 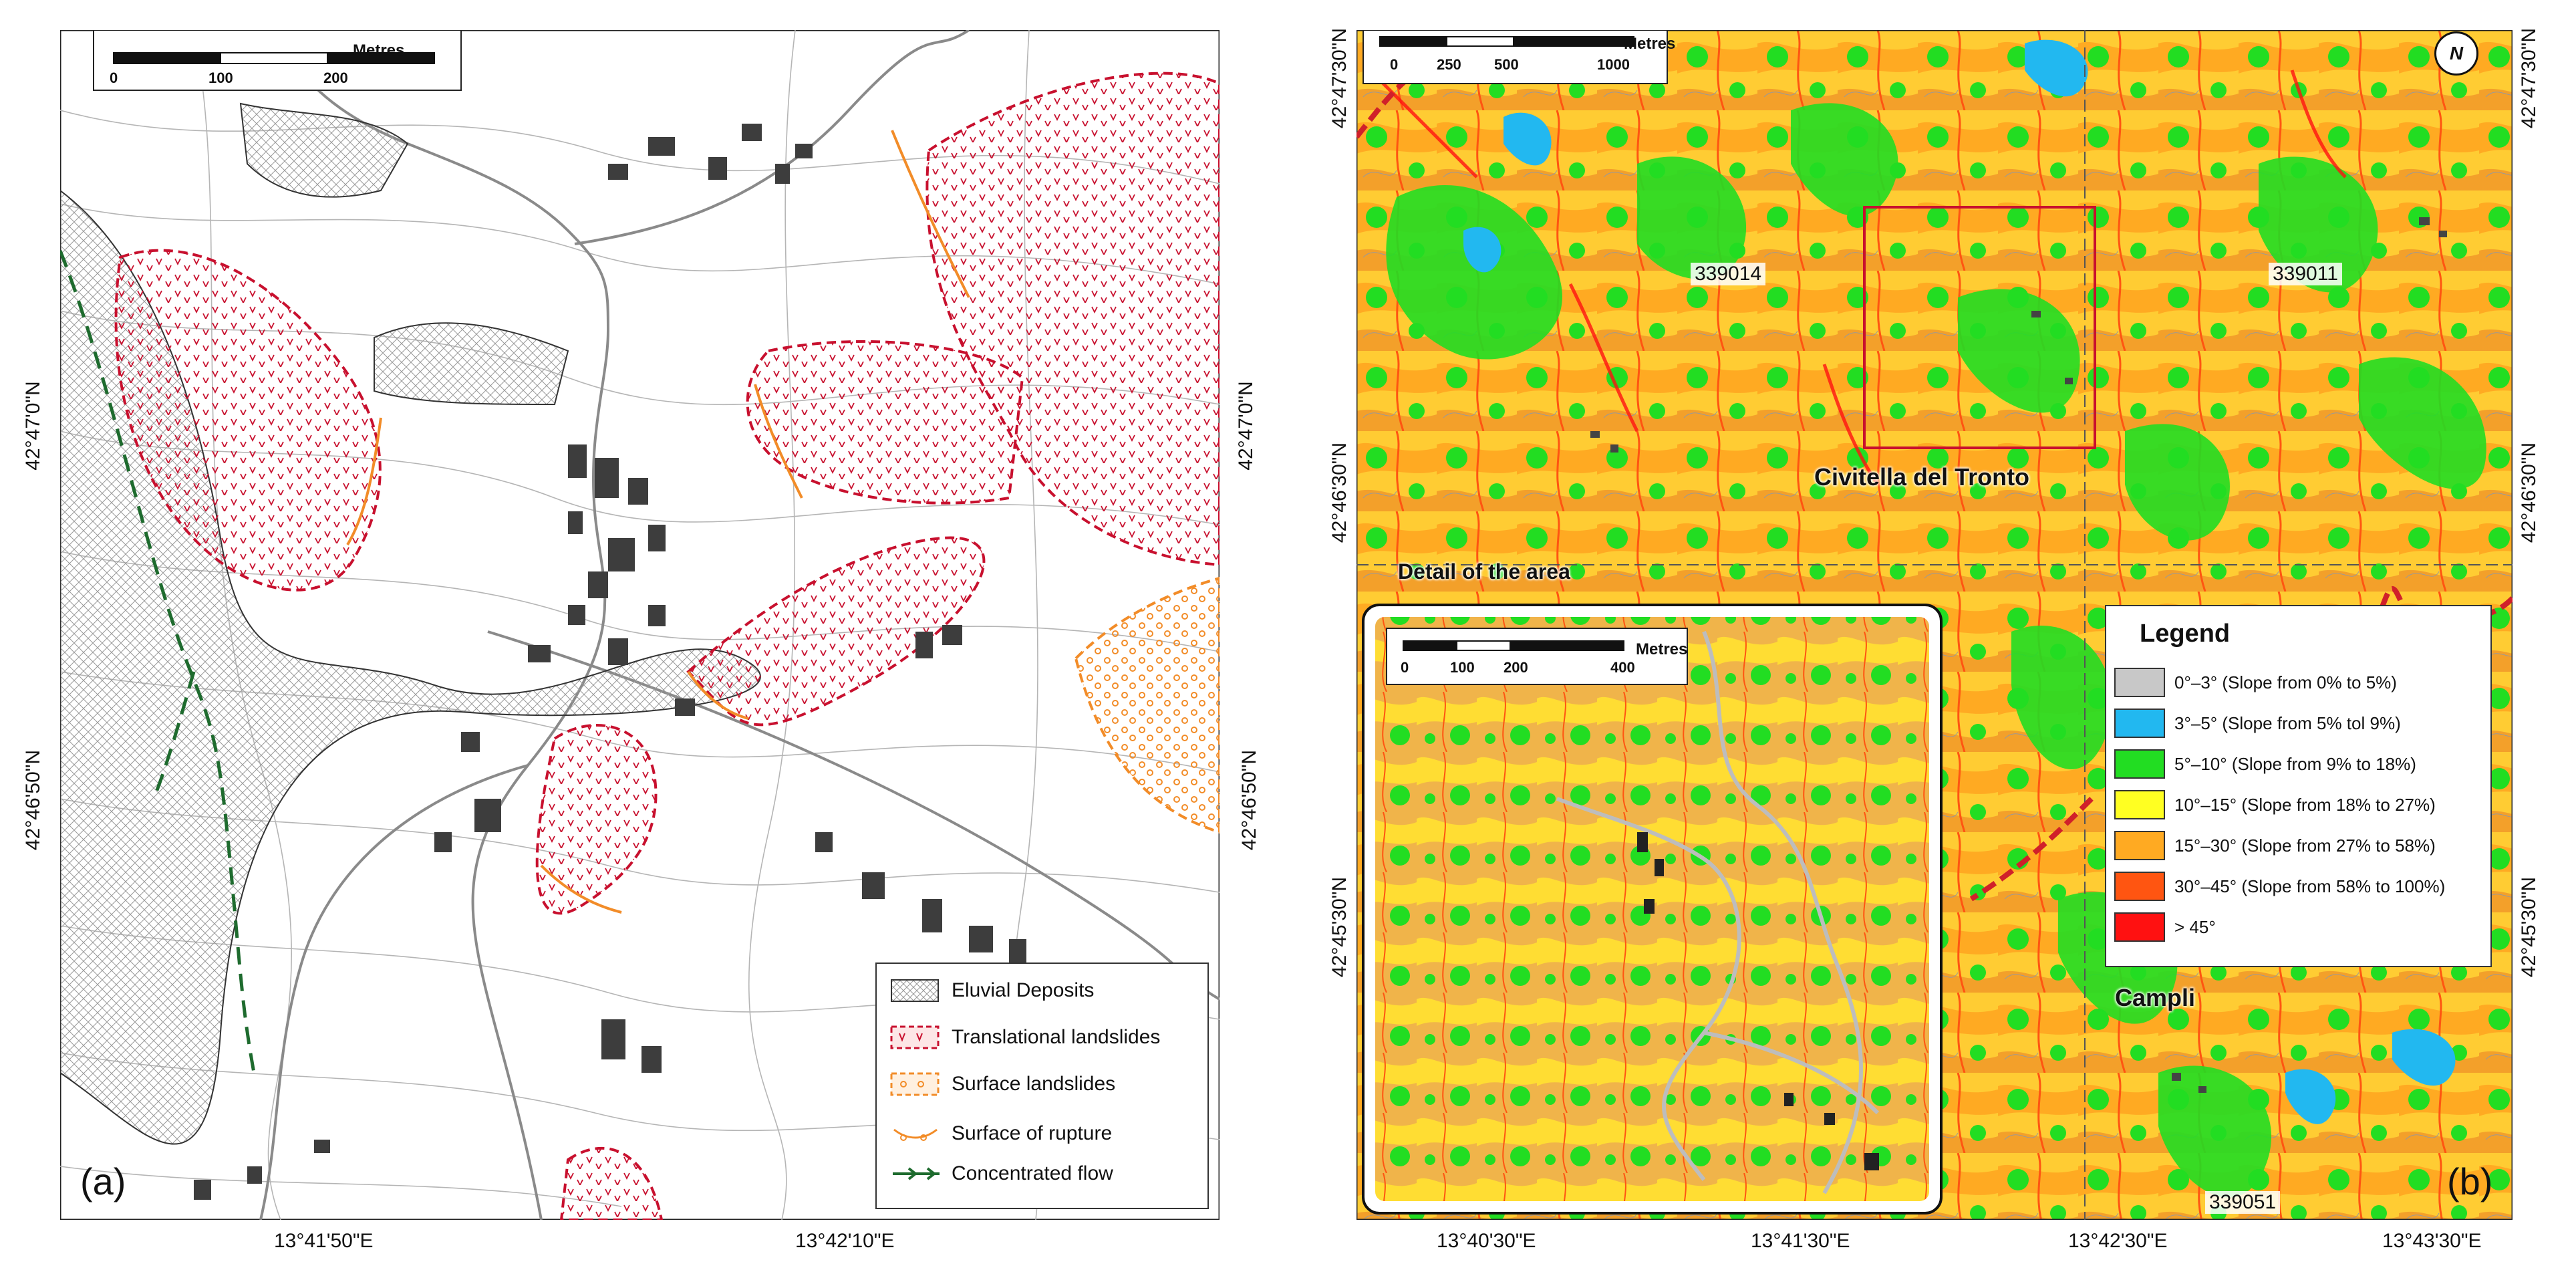 I want to click on scalebar-title-b: Metres, so click(x=1650, y=44).